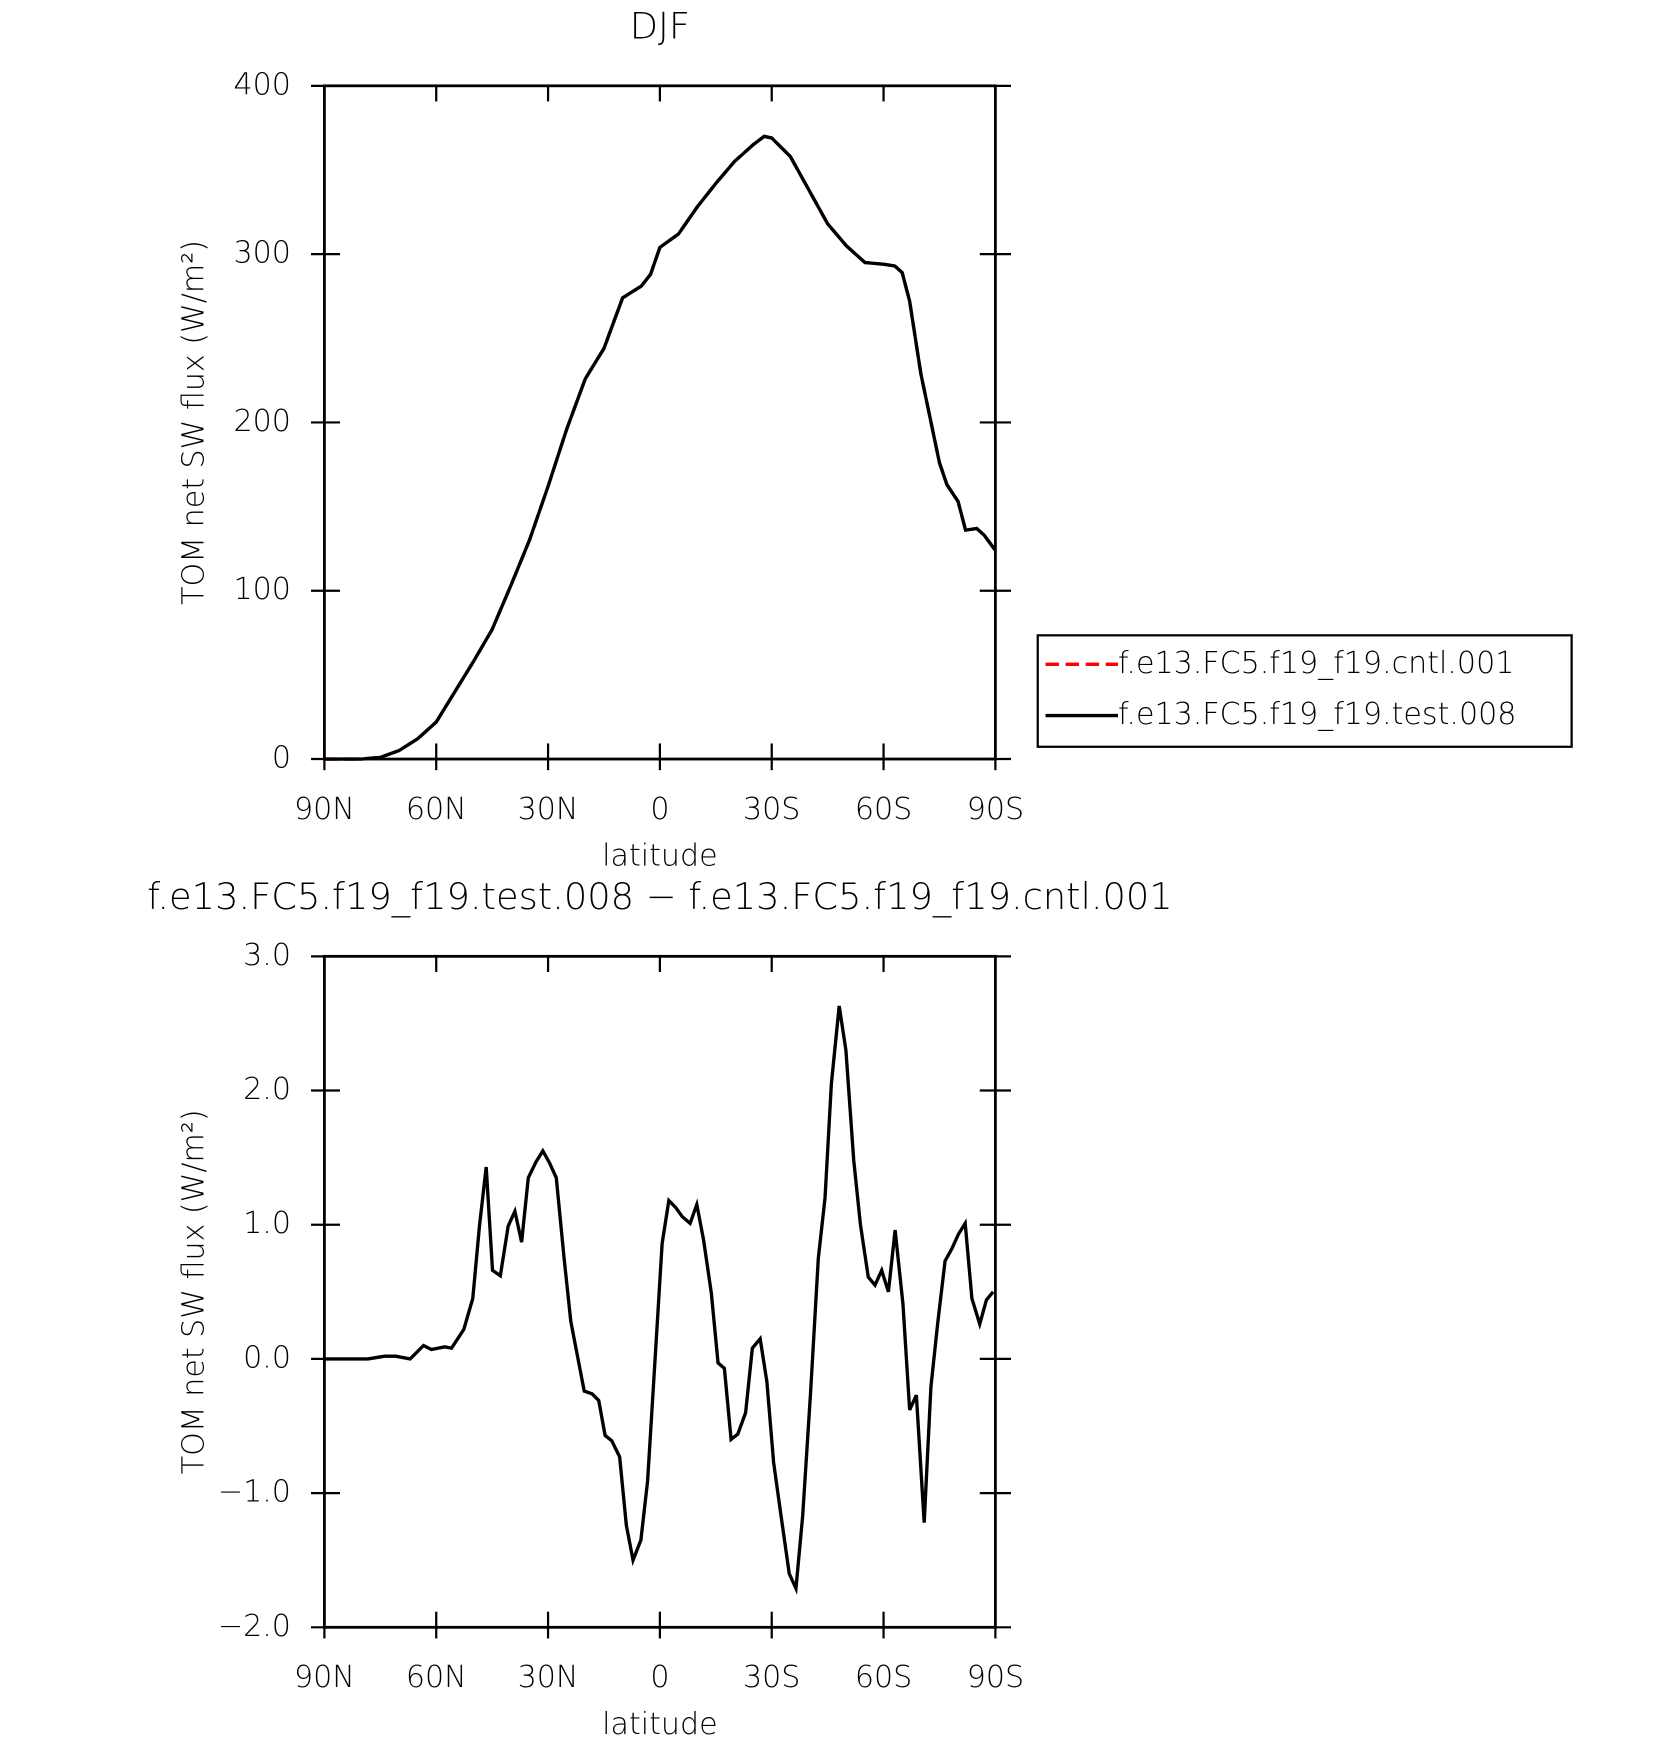 Image resolution: width=1672 pixels, height=1741 pixels. What do you see at coordinates (1317, 714) in the screenshot?
I see `legend-label: f.e13.FC5.f19_f19.test.008` at bounding box center [1317, 714].